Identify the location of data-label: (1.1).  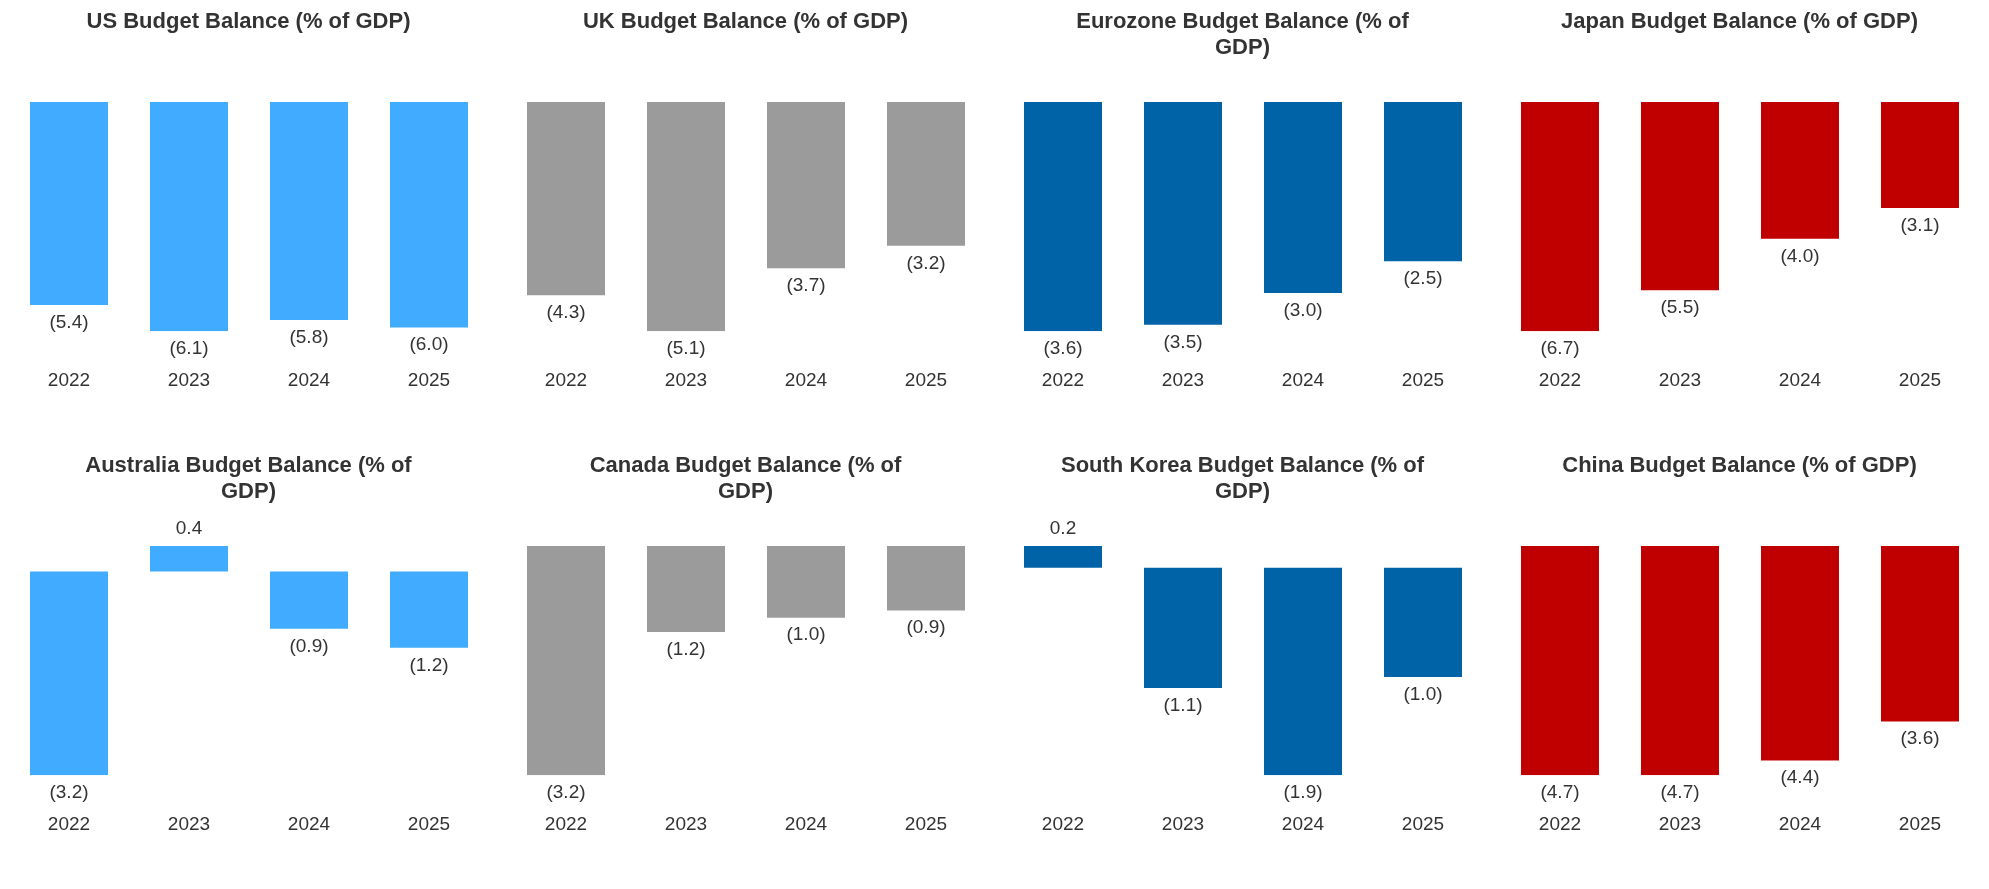
(1182, 704).